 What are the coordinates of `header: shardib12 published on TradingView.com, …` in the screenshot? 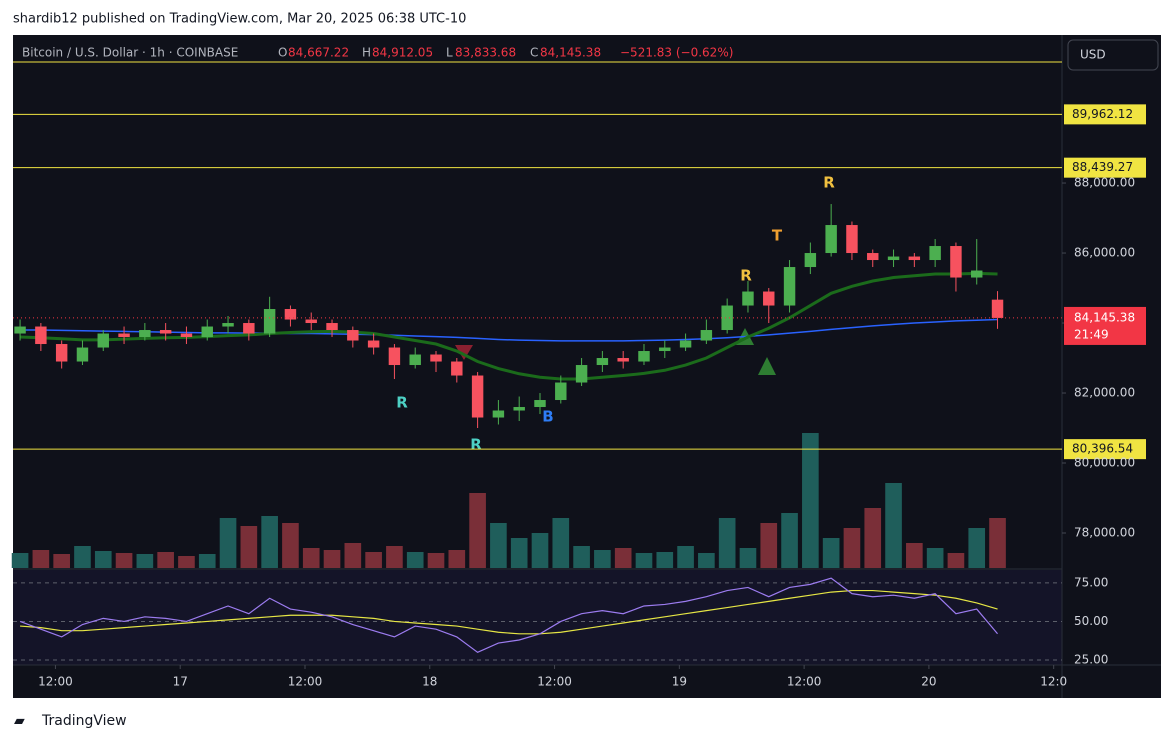 It's located at (239, 19).